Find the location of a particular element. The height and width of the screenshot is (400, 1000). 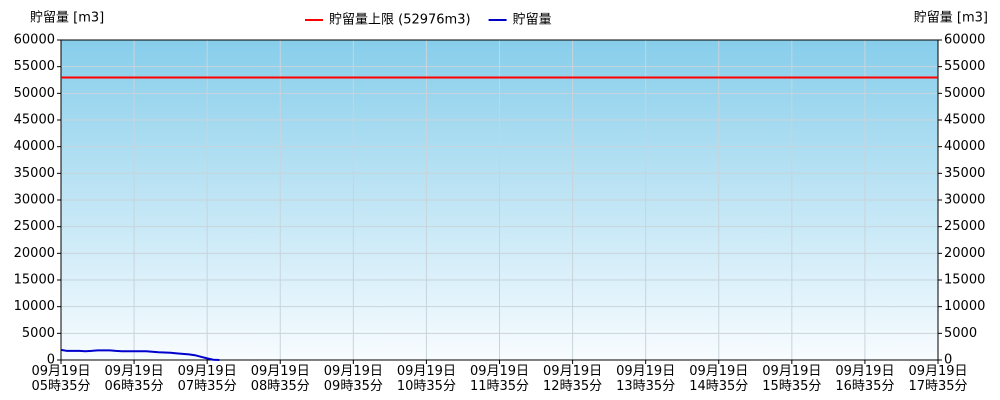

y2-tick-label: 20000 is located at coordinates (964, 253).